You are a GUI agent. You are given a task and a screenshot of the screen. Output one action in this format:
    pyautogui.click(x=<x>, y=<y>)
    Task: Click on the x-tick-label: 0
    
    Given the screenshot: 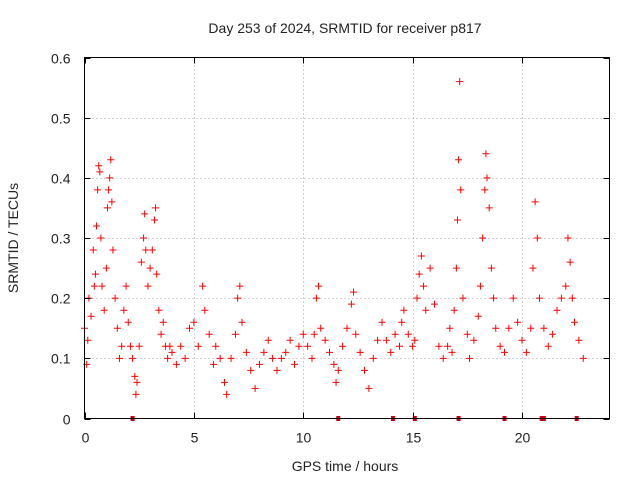 What is the action you would take?
    pyautogui.click(x=86, y=438)
    